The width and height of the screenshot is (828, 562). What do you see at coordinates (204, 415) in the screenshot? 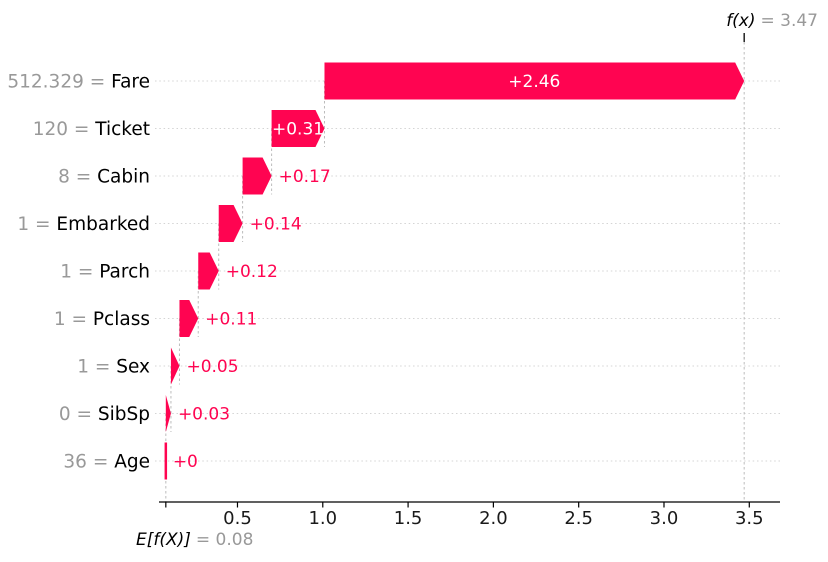
I see `contribution-label-sibsp: +0.03` at bounding box center [204, 415].